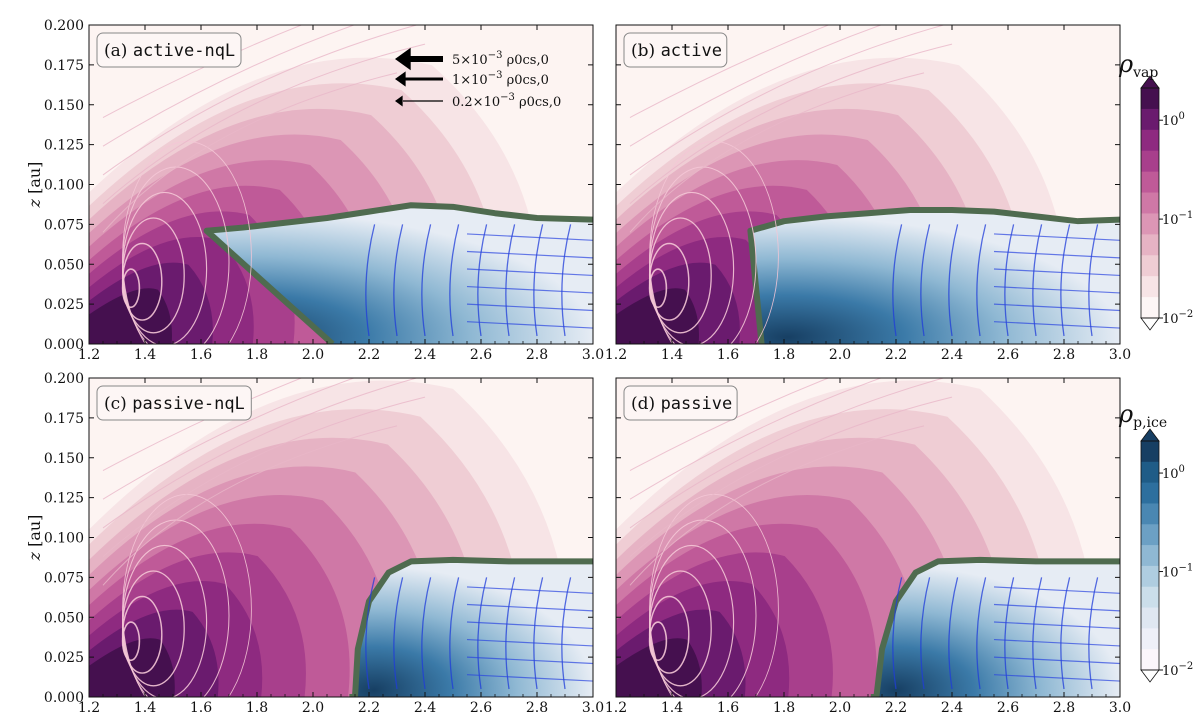 The width and height of the screenshot is (1200, 723). I want to click on legend-arrow-thick: 5×10−3 ρ0cs,0, so click(472, 59).